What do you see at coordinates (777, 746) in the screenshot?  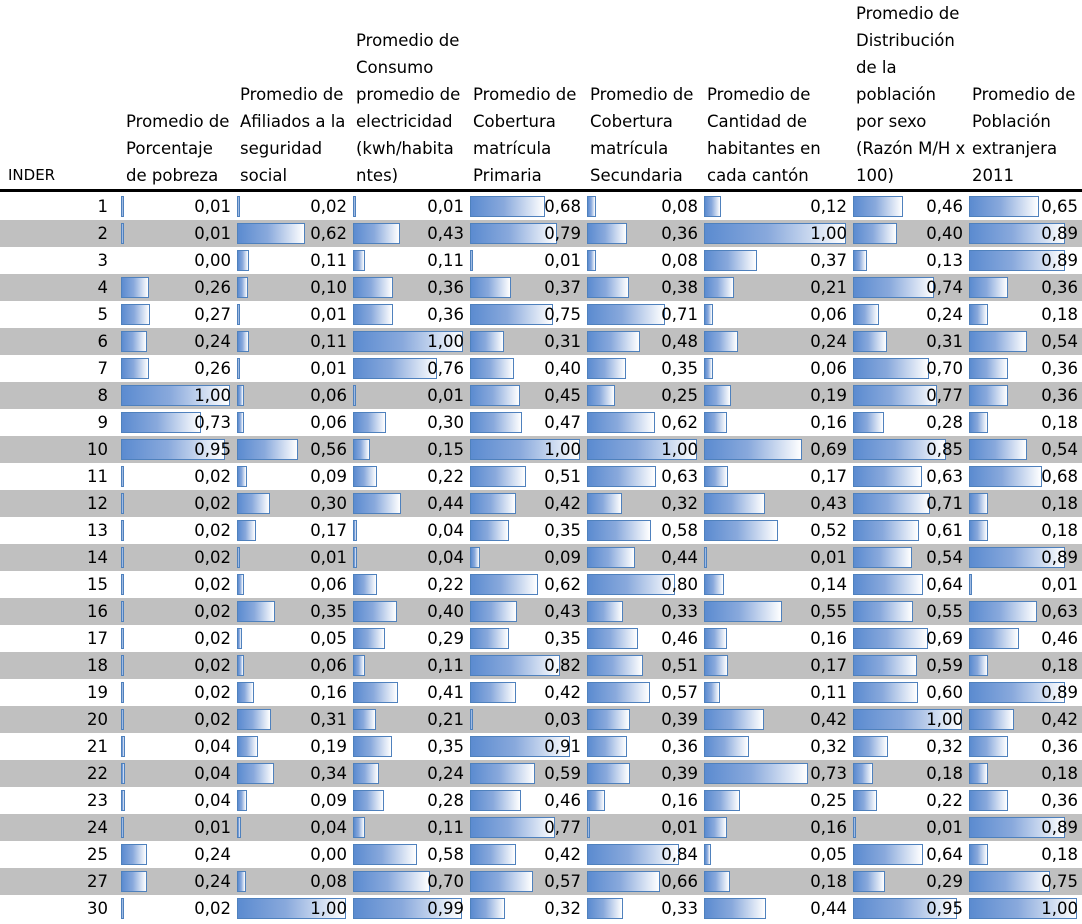 I see `cell-habitantes: 0,32` at bounding box center [777, 746].